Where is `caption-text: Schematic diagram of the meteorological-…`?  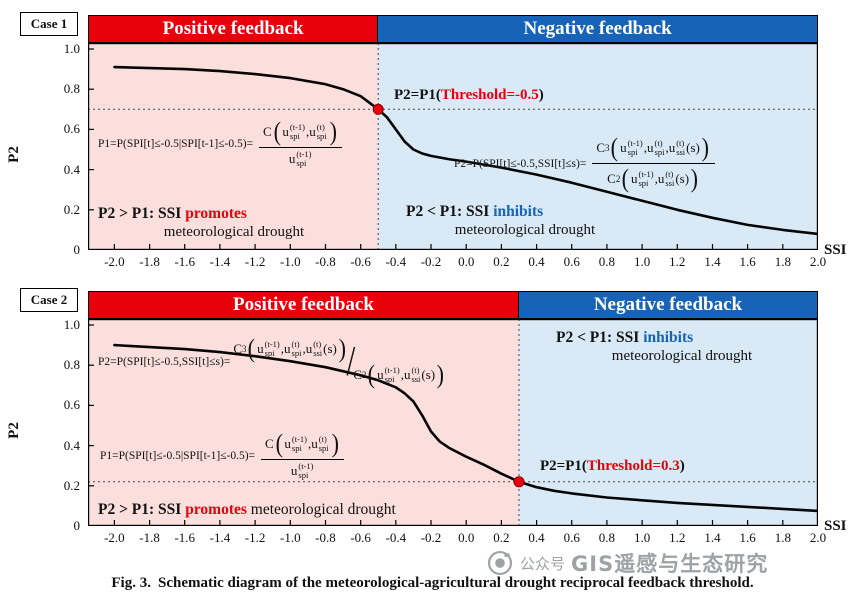 caption-text: Schematic diagram of the meteorological-… is located at coordinates (455, 583).